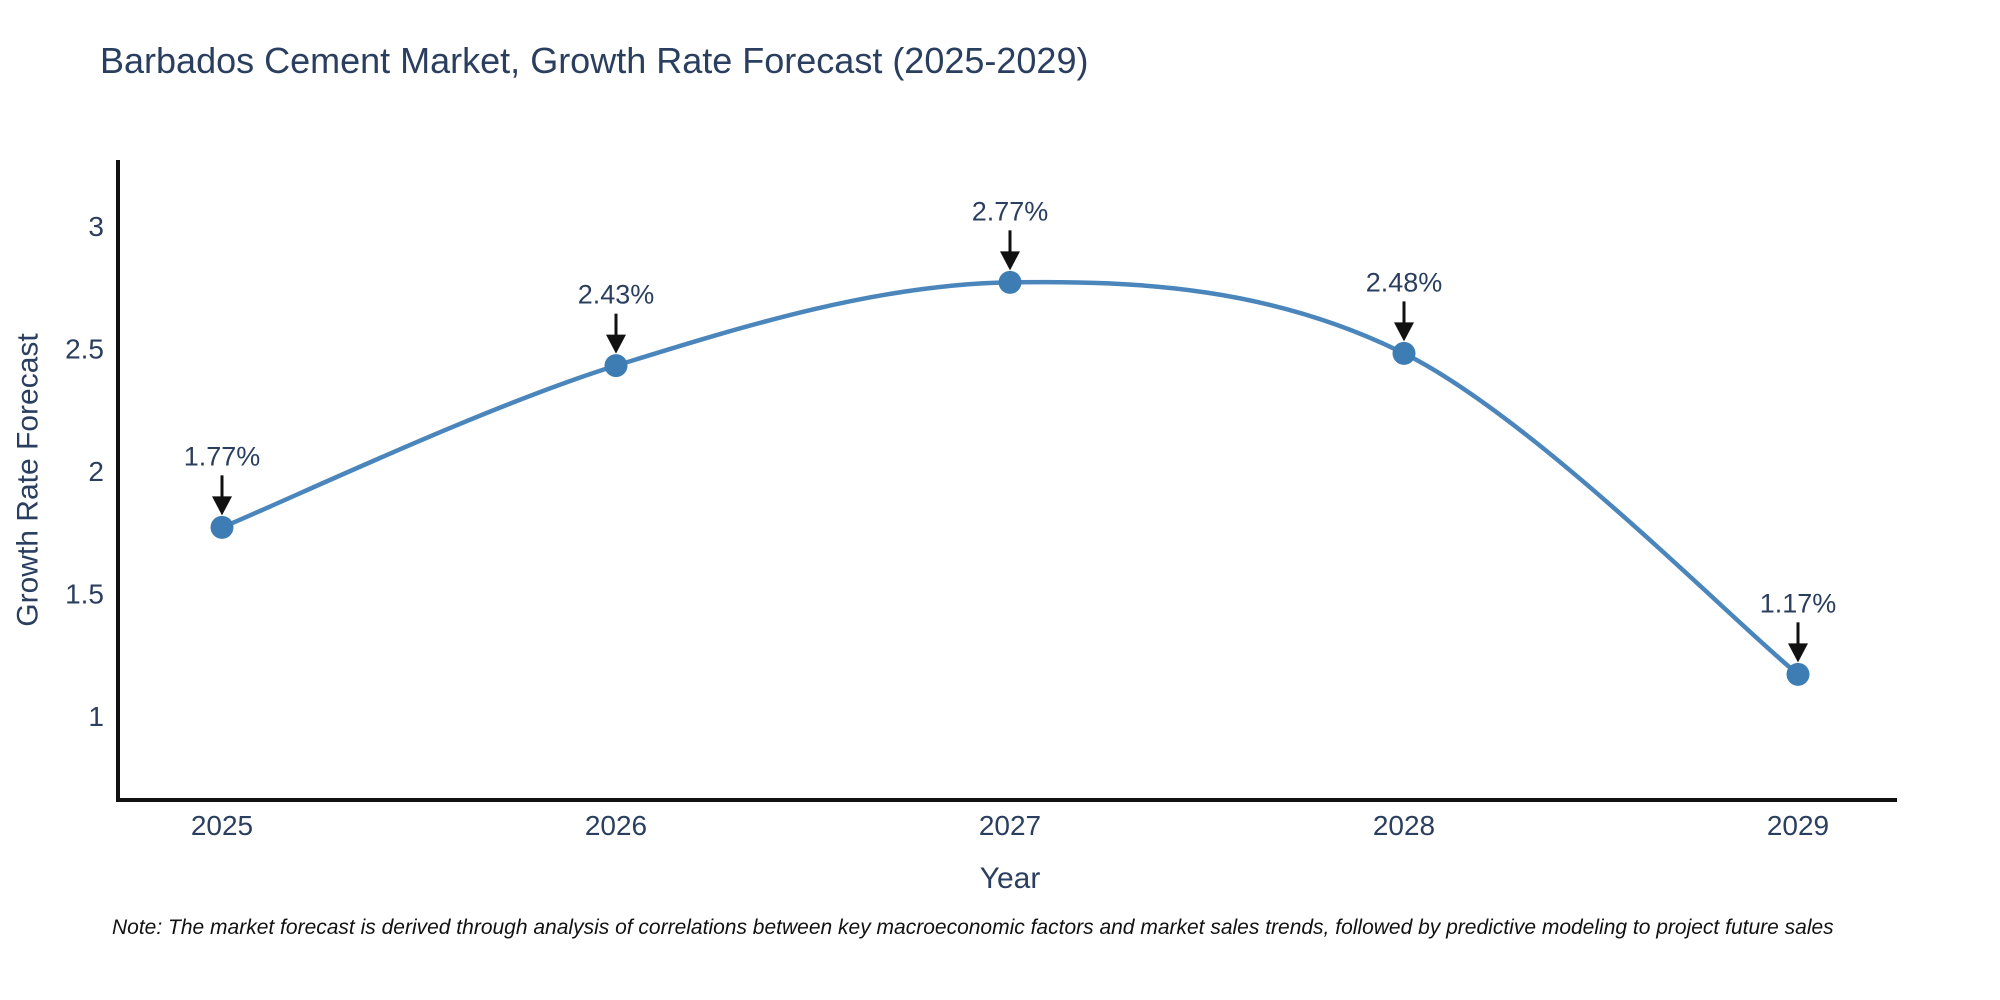  Describe the element at coordinates (1010, 825) in the screenshot. I see `x-tick-label: 2027` at that location.